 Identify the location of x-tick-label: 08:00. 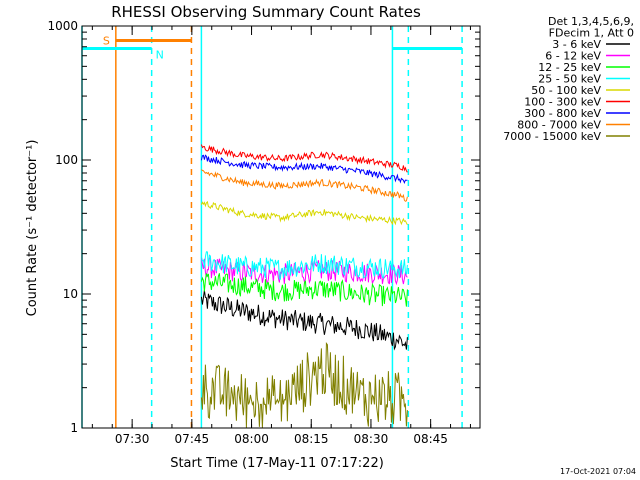
(251, 439).